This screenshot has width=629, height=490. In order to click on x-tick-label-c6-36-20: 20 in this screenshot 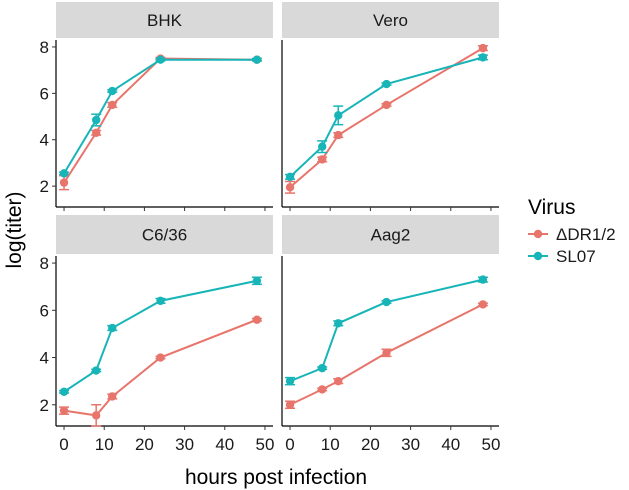, I will do `click(144, 444)`.